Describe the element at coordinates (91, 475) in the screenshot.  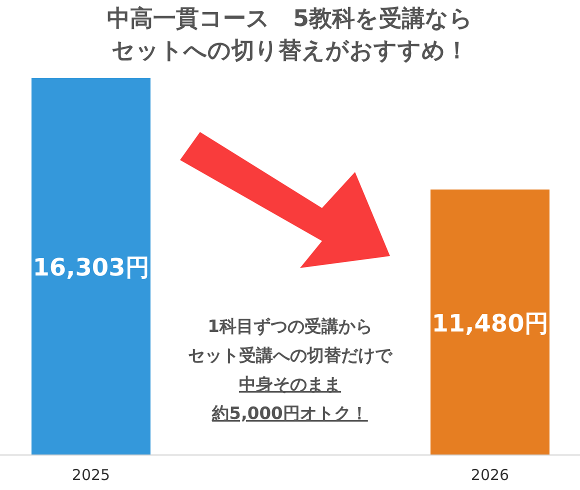
I see `x-tick-label: 2025` at that location.